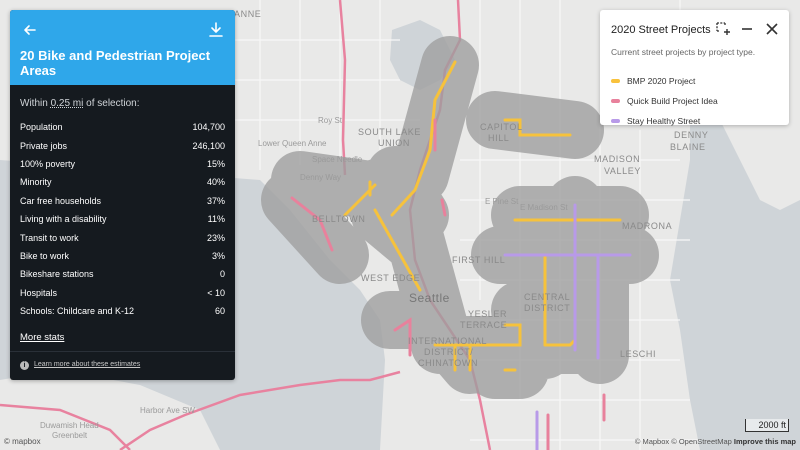  What do you see at coordinates (30, 30) in the screenshot?
I see `arrow-left-icon` at bounding box center [30, 30].